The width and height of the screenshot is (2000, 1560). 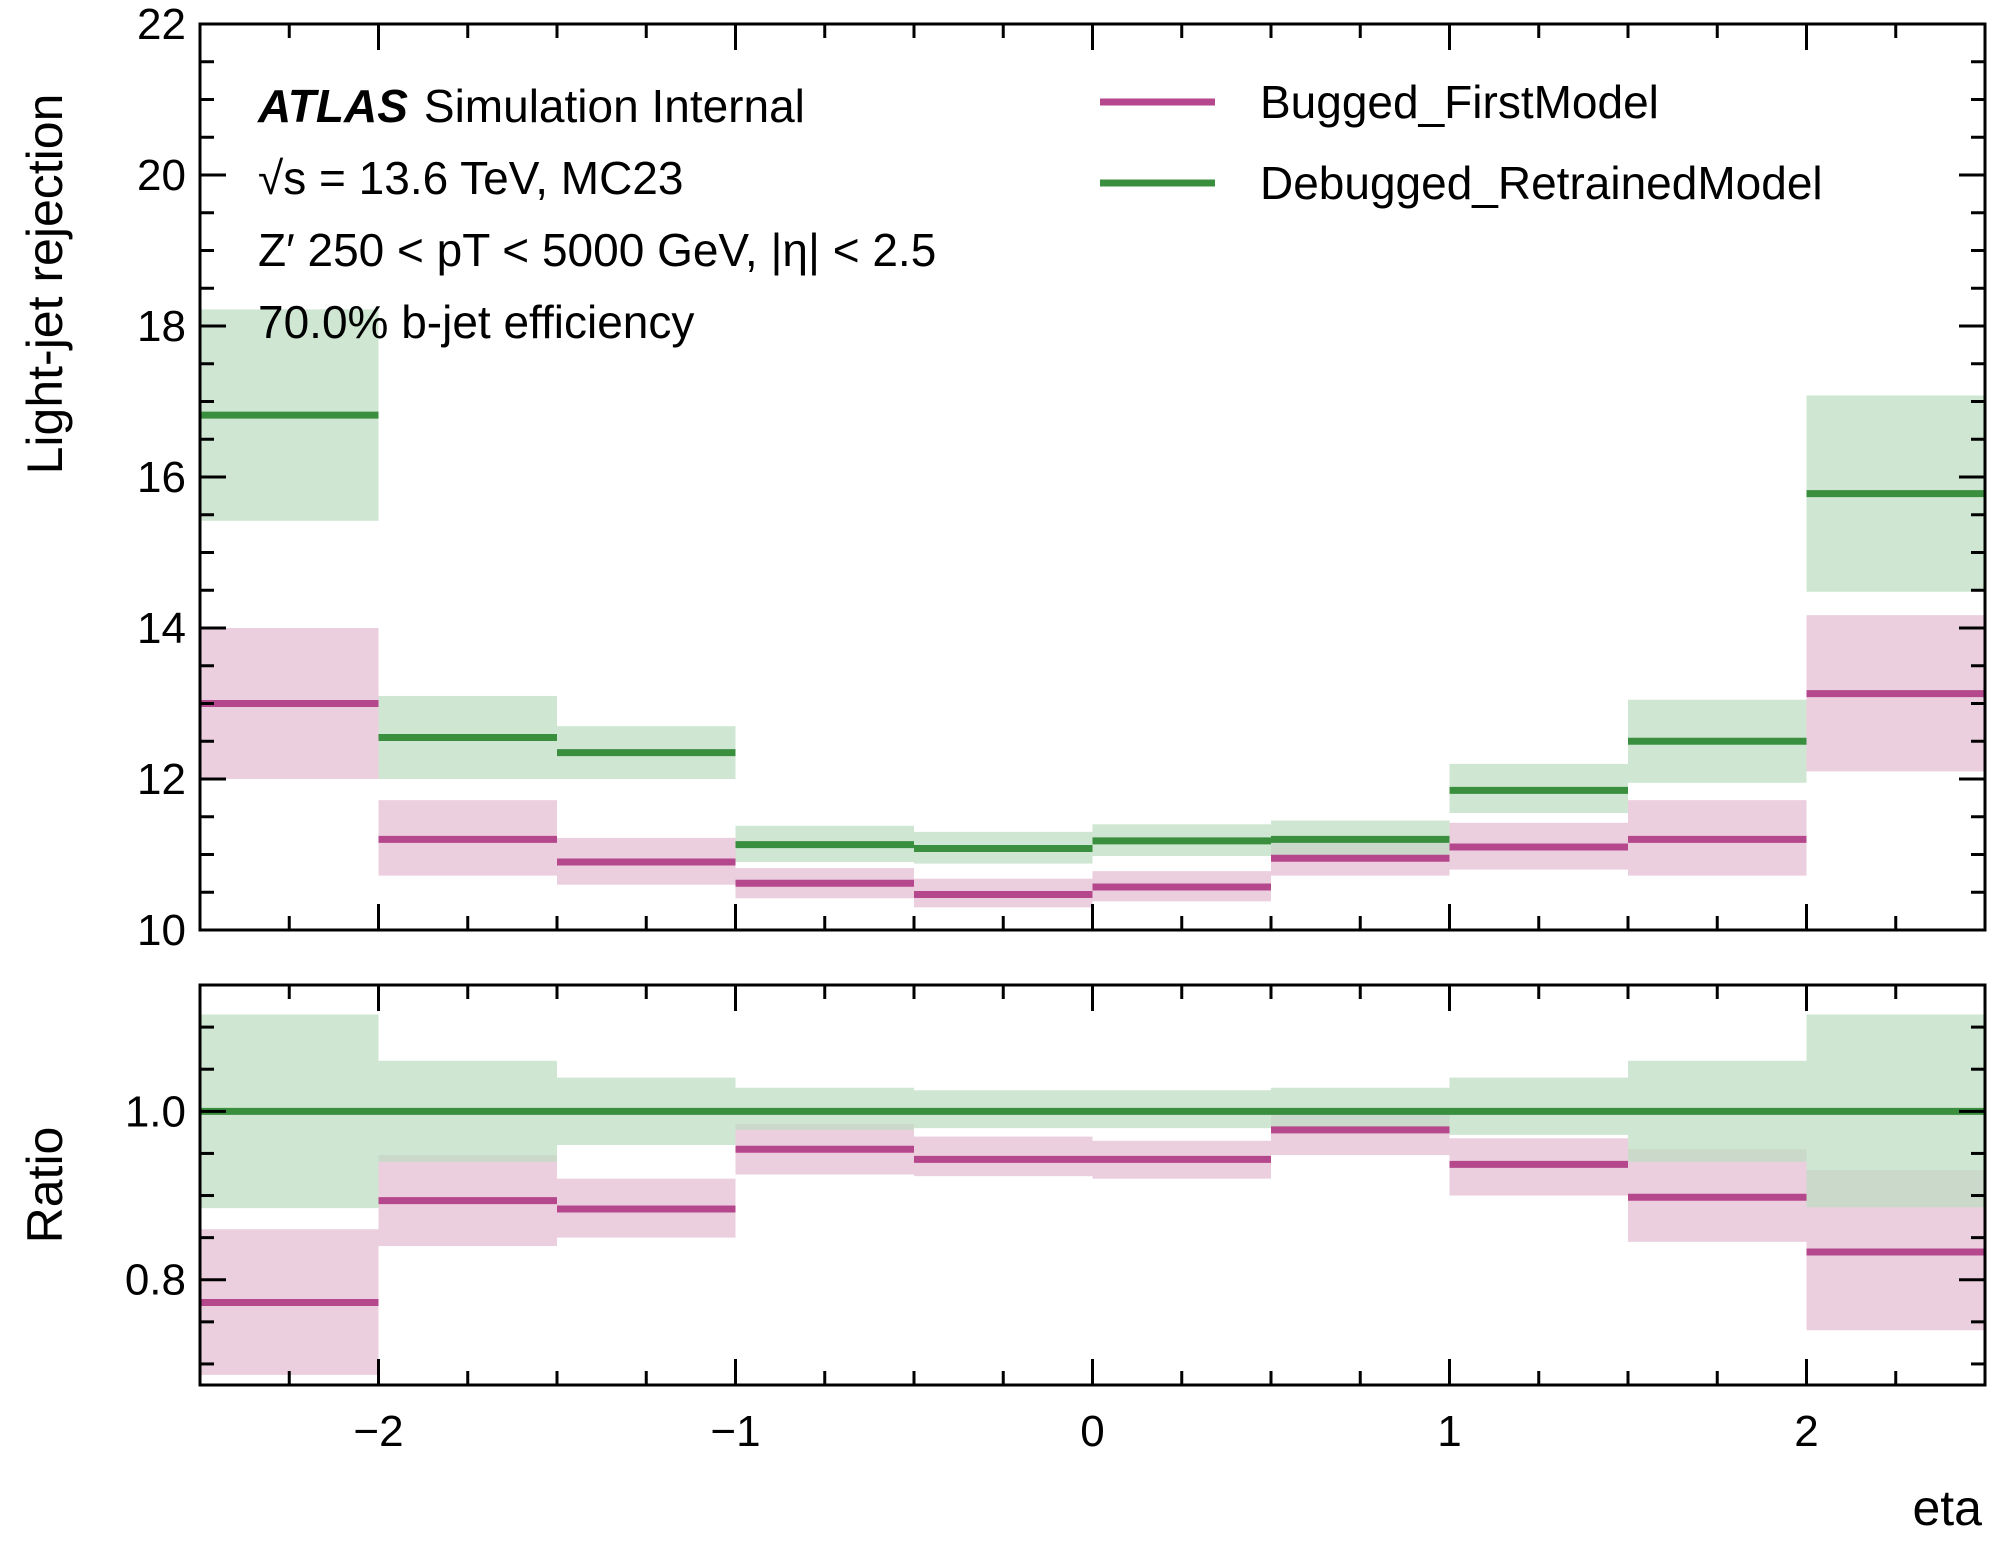 What do you see at coordinates (1806, 1431) in the screenshot?
I see `xtick-label-4: 2` at bounding box center [1806, 1431].